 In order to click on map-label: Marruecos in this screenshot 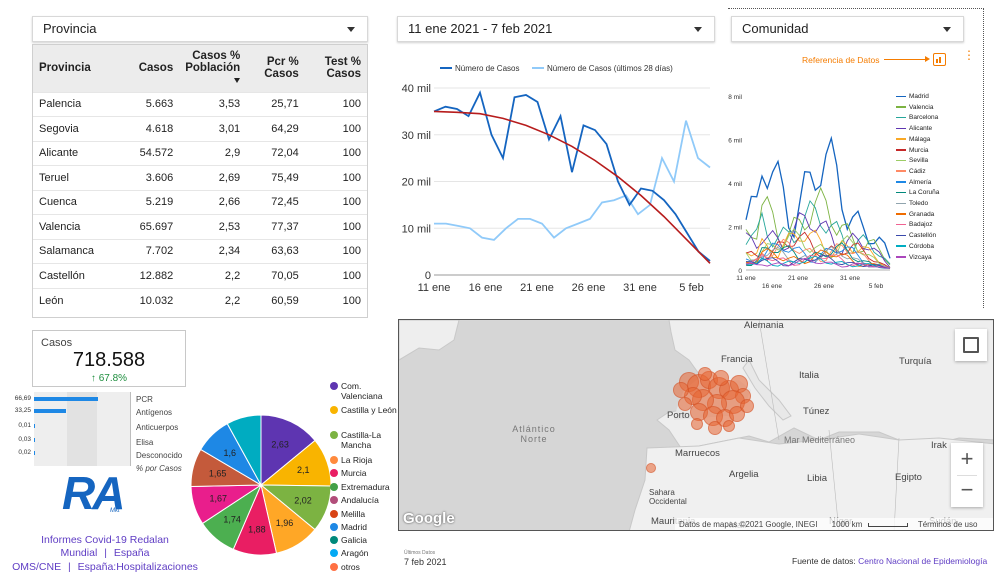, I will do `click(697, 453)`.